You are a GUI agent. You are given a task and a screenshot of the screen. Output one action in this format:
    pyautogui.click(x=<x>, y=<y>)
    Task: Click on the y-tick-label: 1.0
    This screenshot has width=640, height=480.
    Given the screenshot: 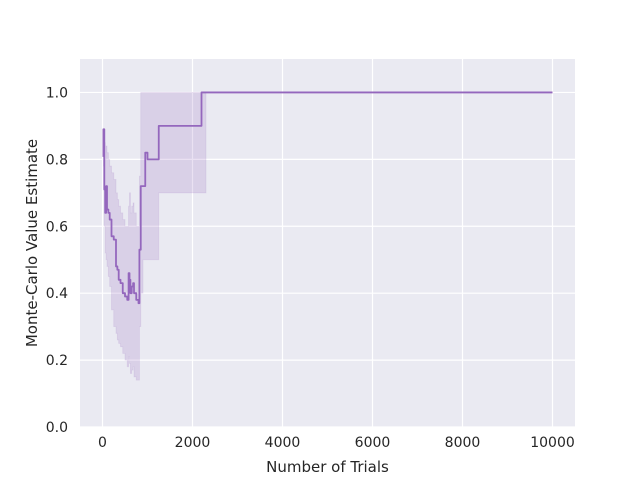 What is the action you would take?
    pyautogui.click(x=57, y=93)
    